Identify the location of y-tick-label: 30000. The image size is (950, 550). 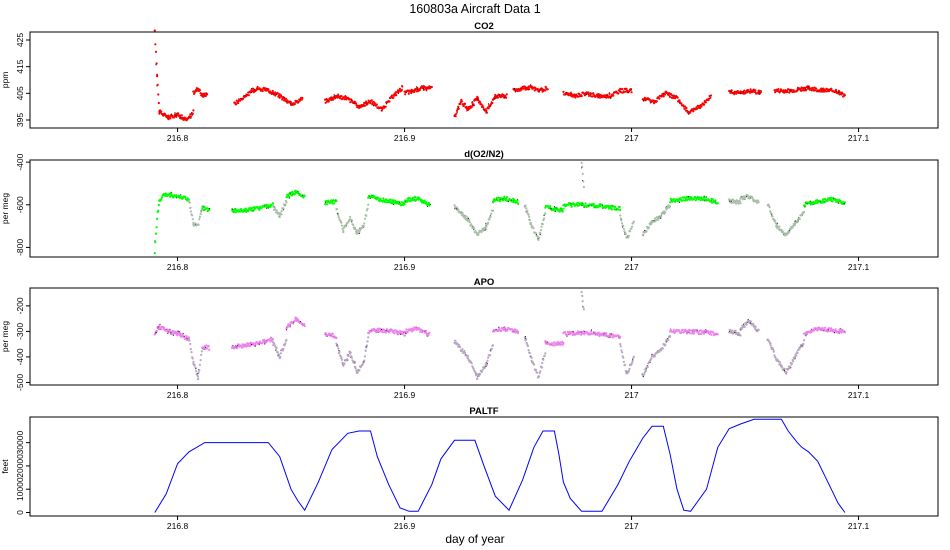
(20, 443).